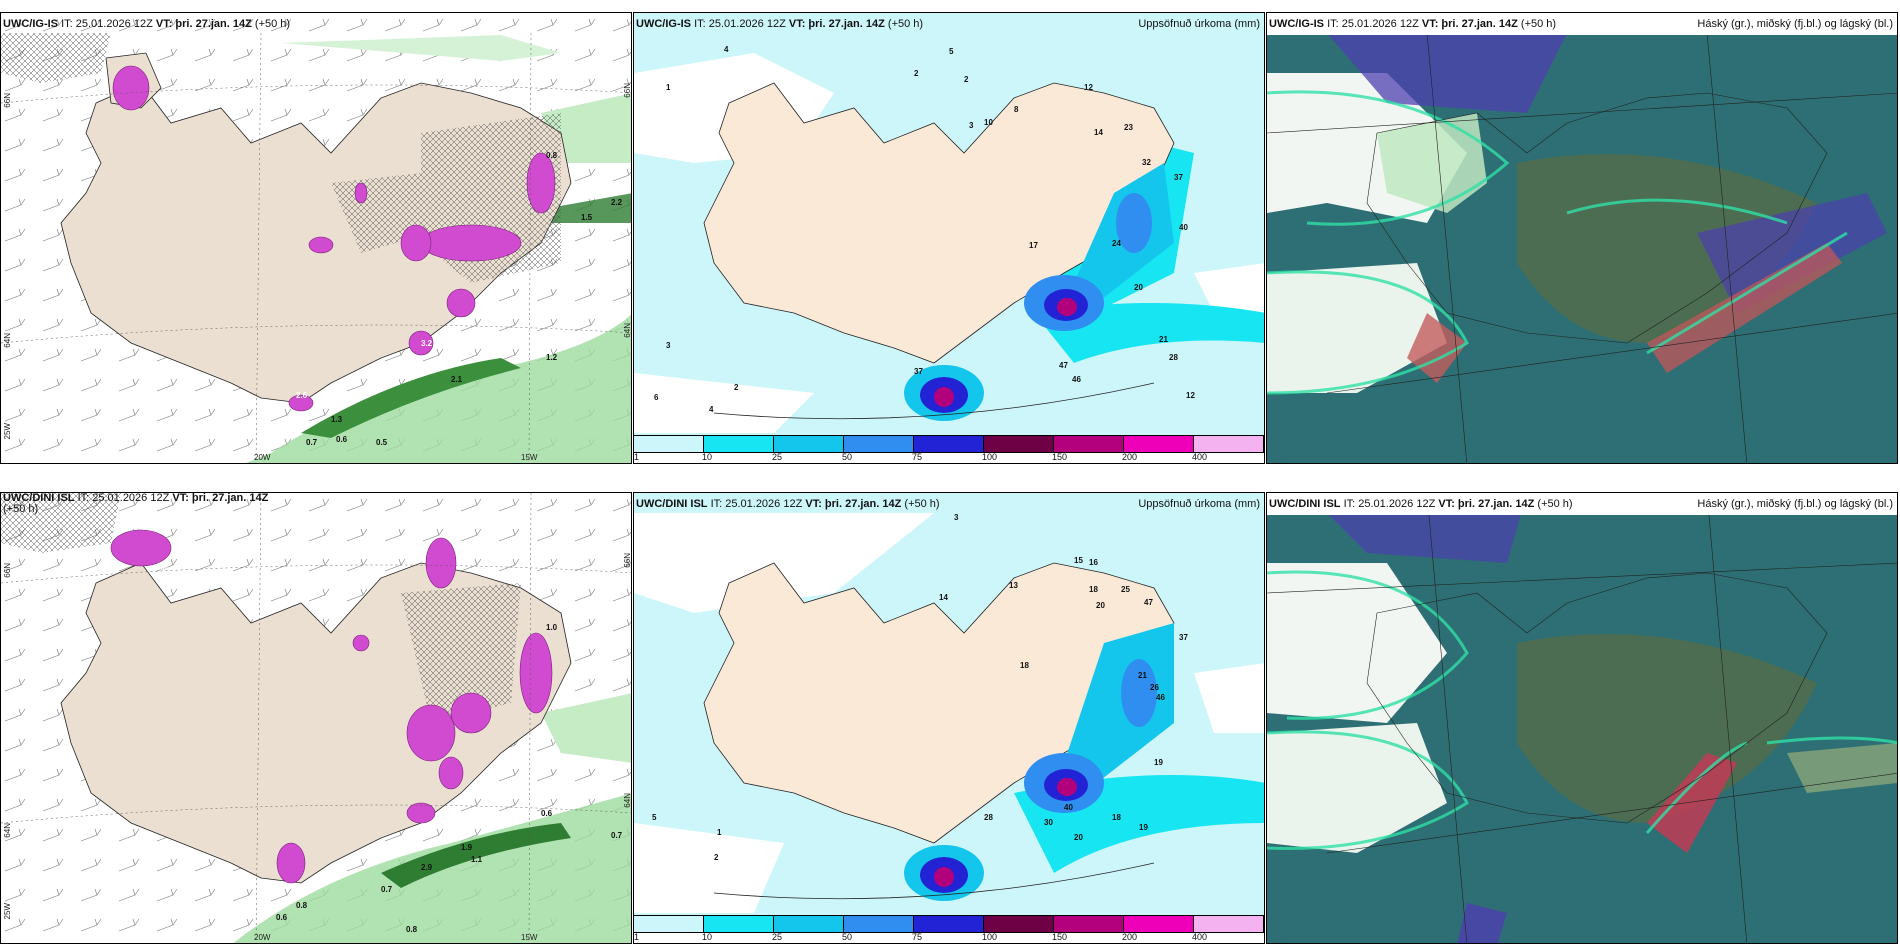 The image size is (1900, 950). What do you see at coordinates (1146, 162) in the screenshot?
I see `precip-value: 32` at bounding box center [1146, 162].